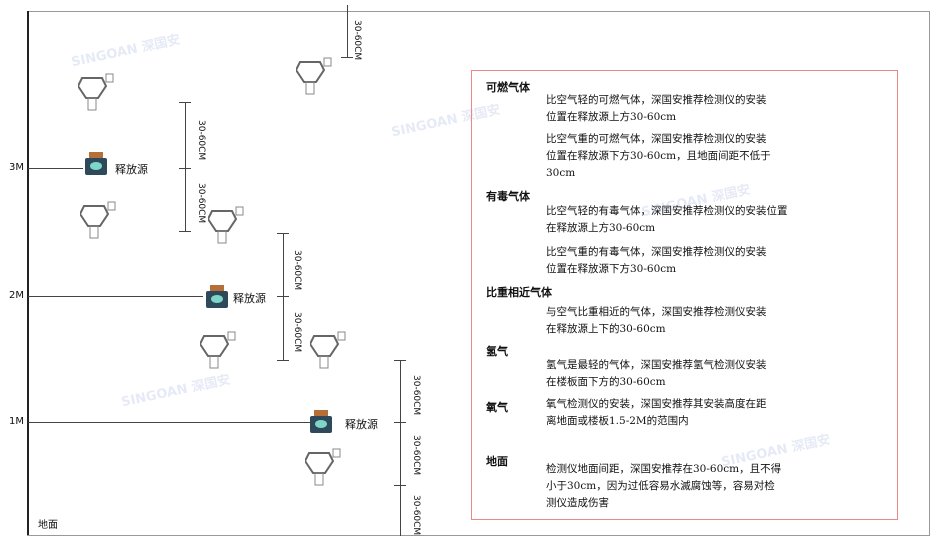  I want to click on level-3m-line, so click(55, 168).